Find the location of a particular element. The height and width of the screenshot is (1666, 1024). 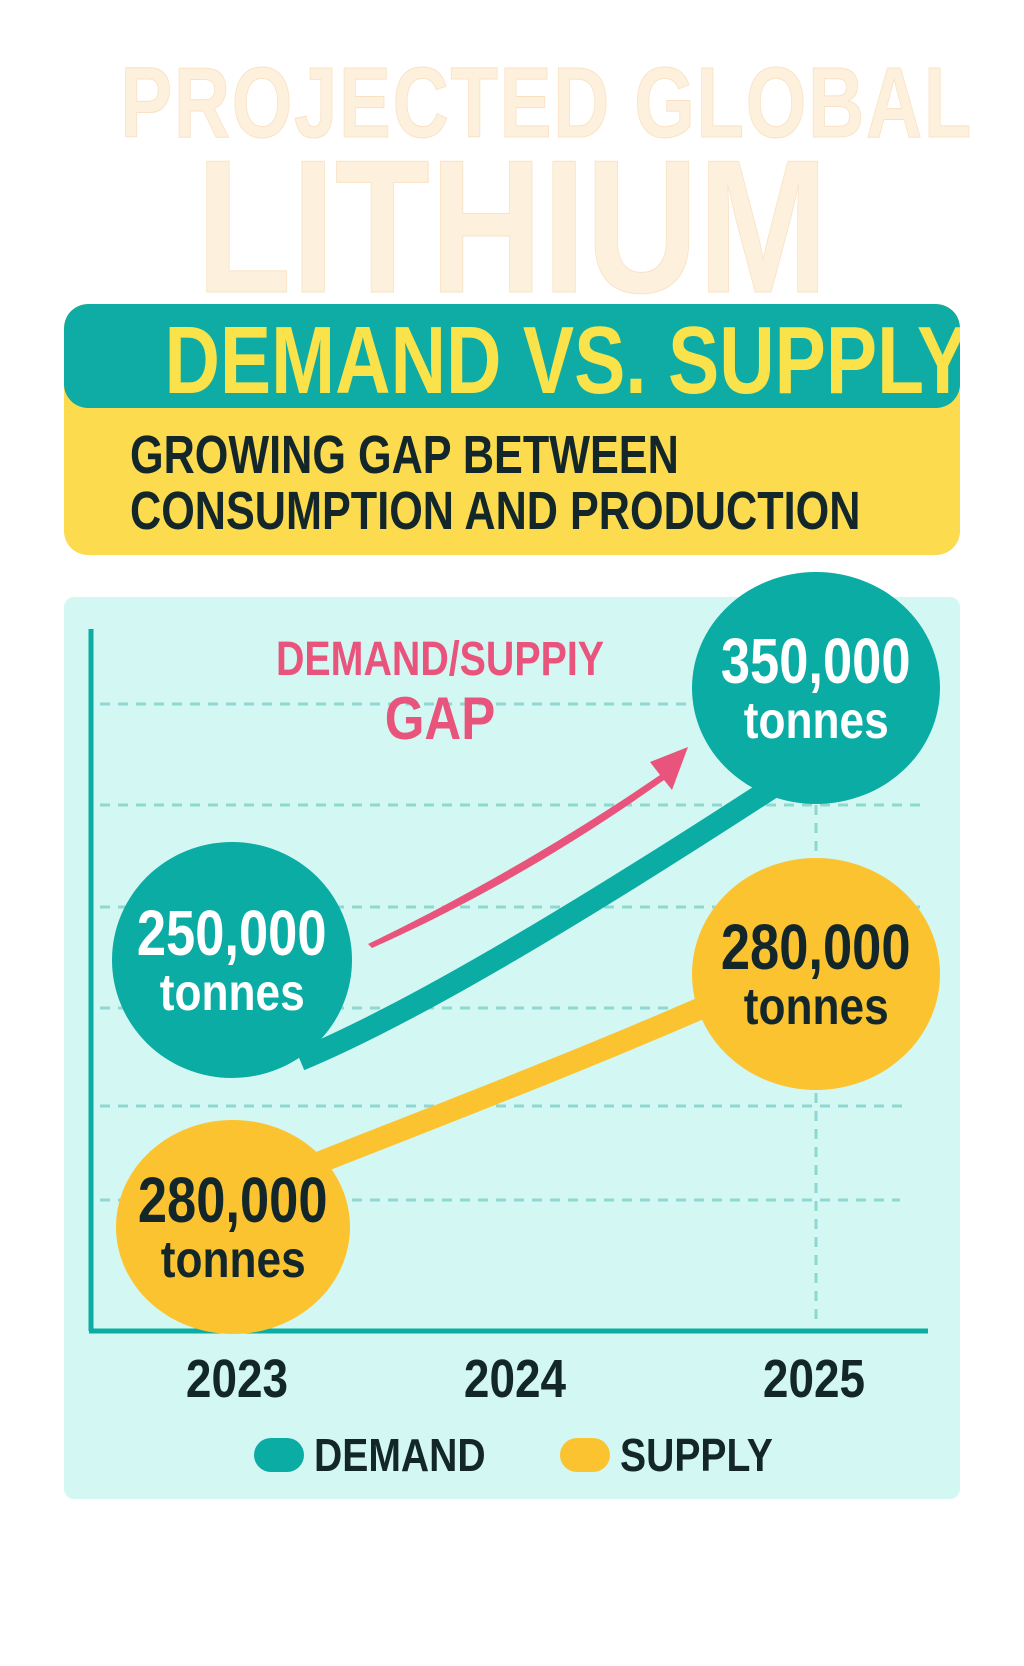

banner-title: DEMAND VS. SUPPLY is located at coordinates (562, 360).